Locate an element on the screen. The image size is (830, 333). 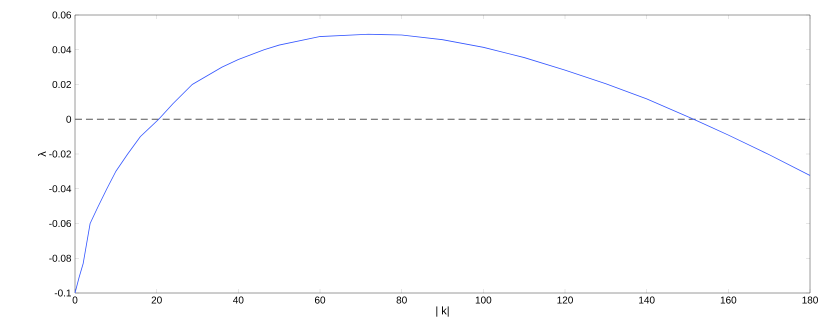
x-tick-label: 180 is located at coordinates (810, 300).